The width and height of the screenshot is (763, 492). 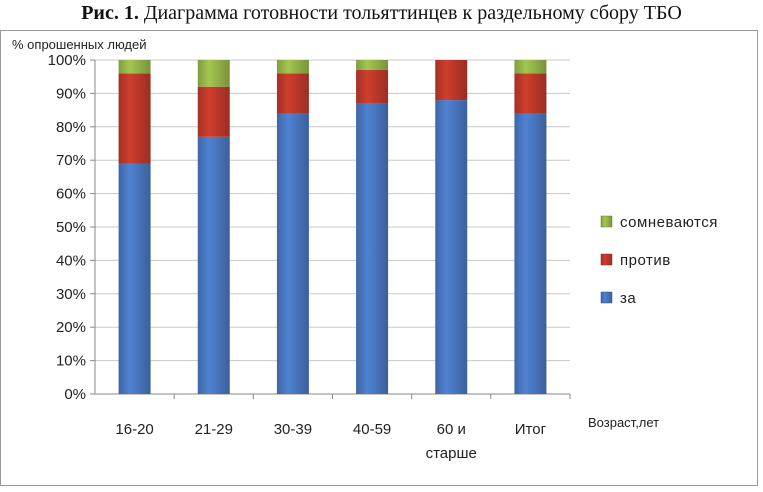 I want to click on x-tick-label: Итог, so click(x=531, y=429).